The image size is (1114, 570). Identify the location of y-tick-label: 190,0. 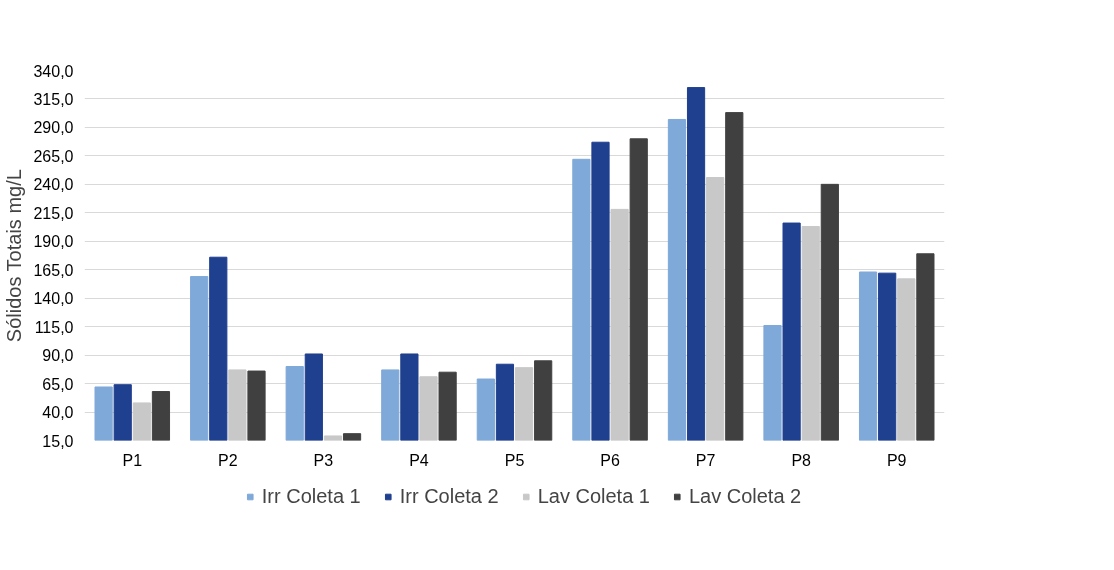
(53, 242).